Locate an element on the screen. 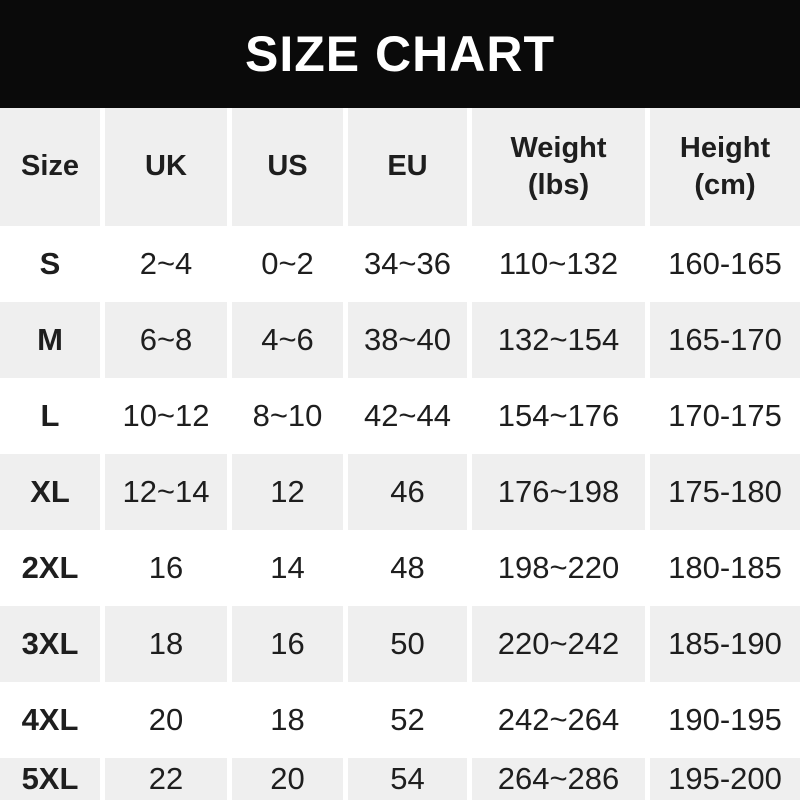  table-cell: 185-190 is located at coordinates (722, 644).